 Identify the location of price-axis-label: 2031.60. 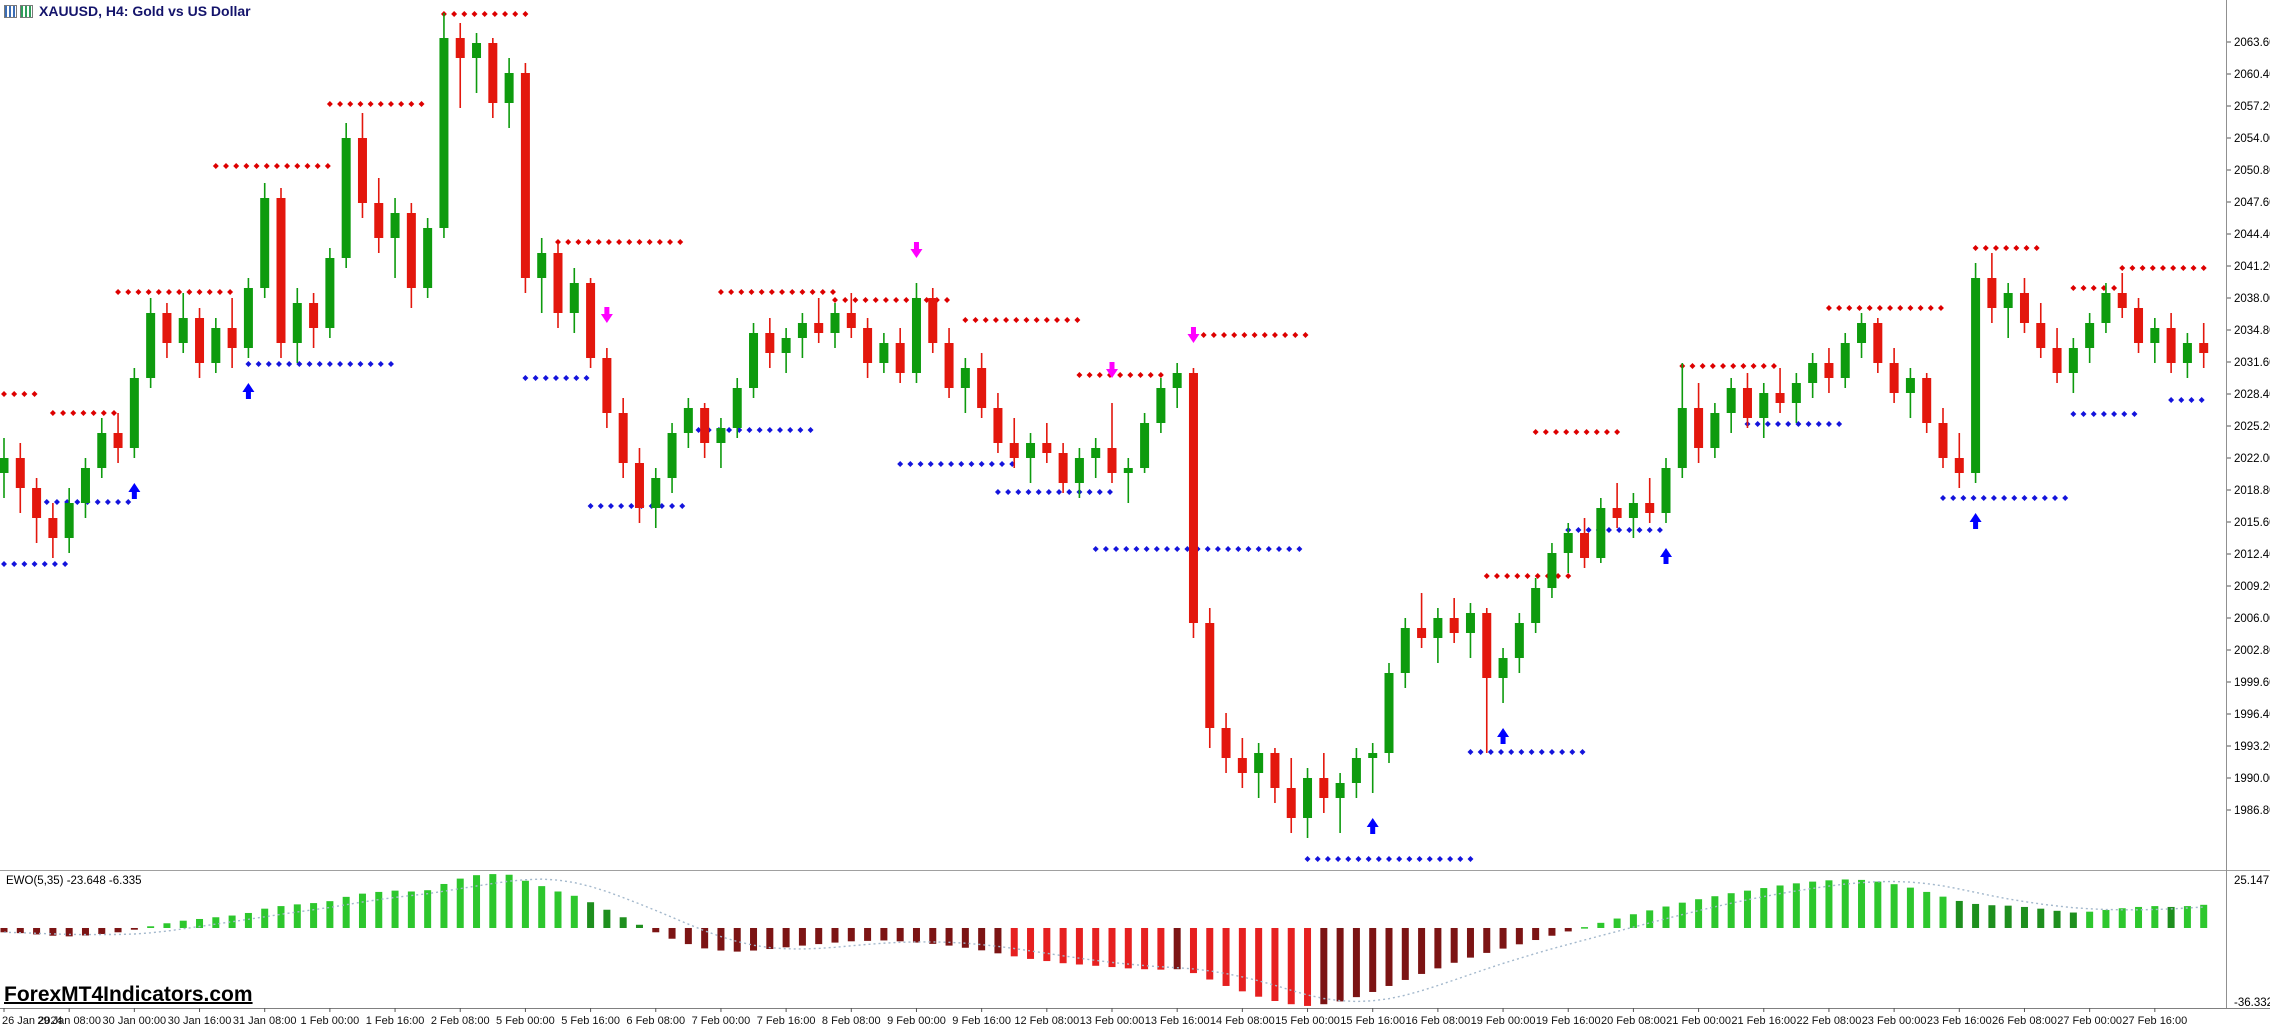
(2252, 363).